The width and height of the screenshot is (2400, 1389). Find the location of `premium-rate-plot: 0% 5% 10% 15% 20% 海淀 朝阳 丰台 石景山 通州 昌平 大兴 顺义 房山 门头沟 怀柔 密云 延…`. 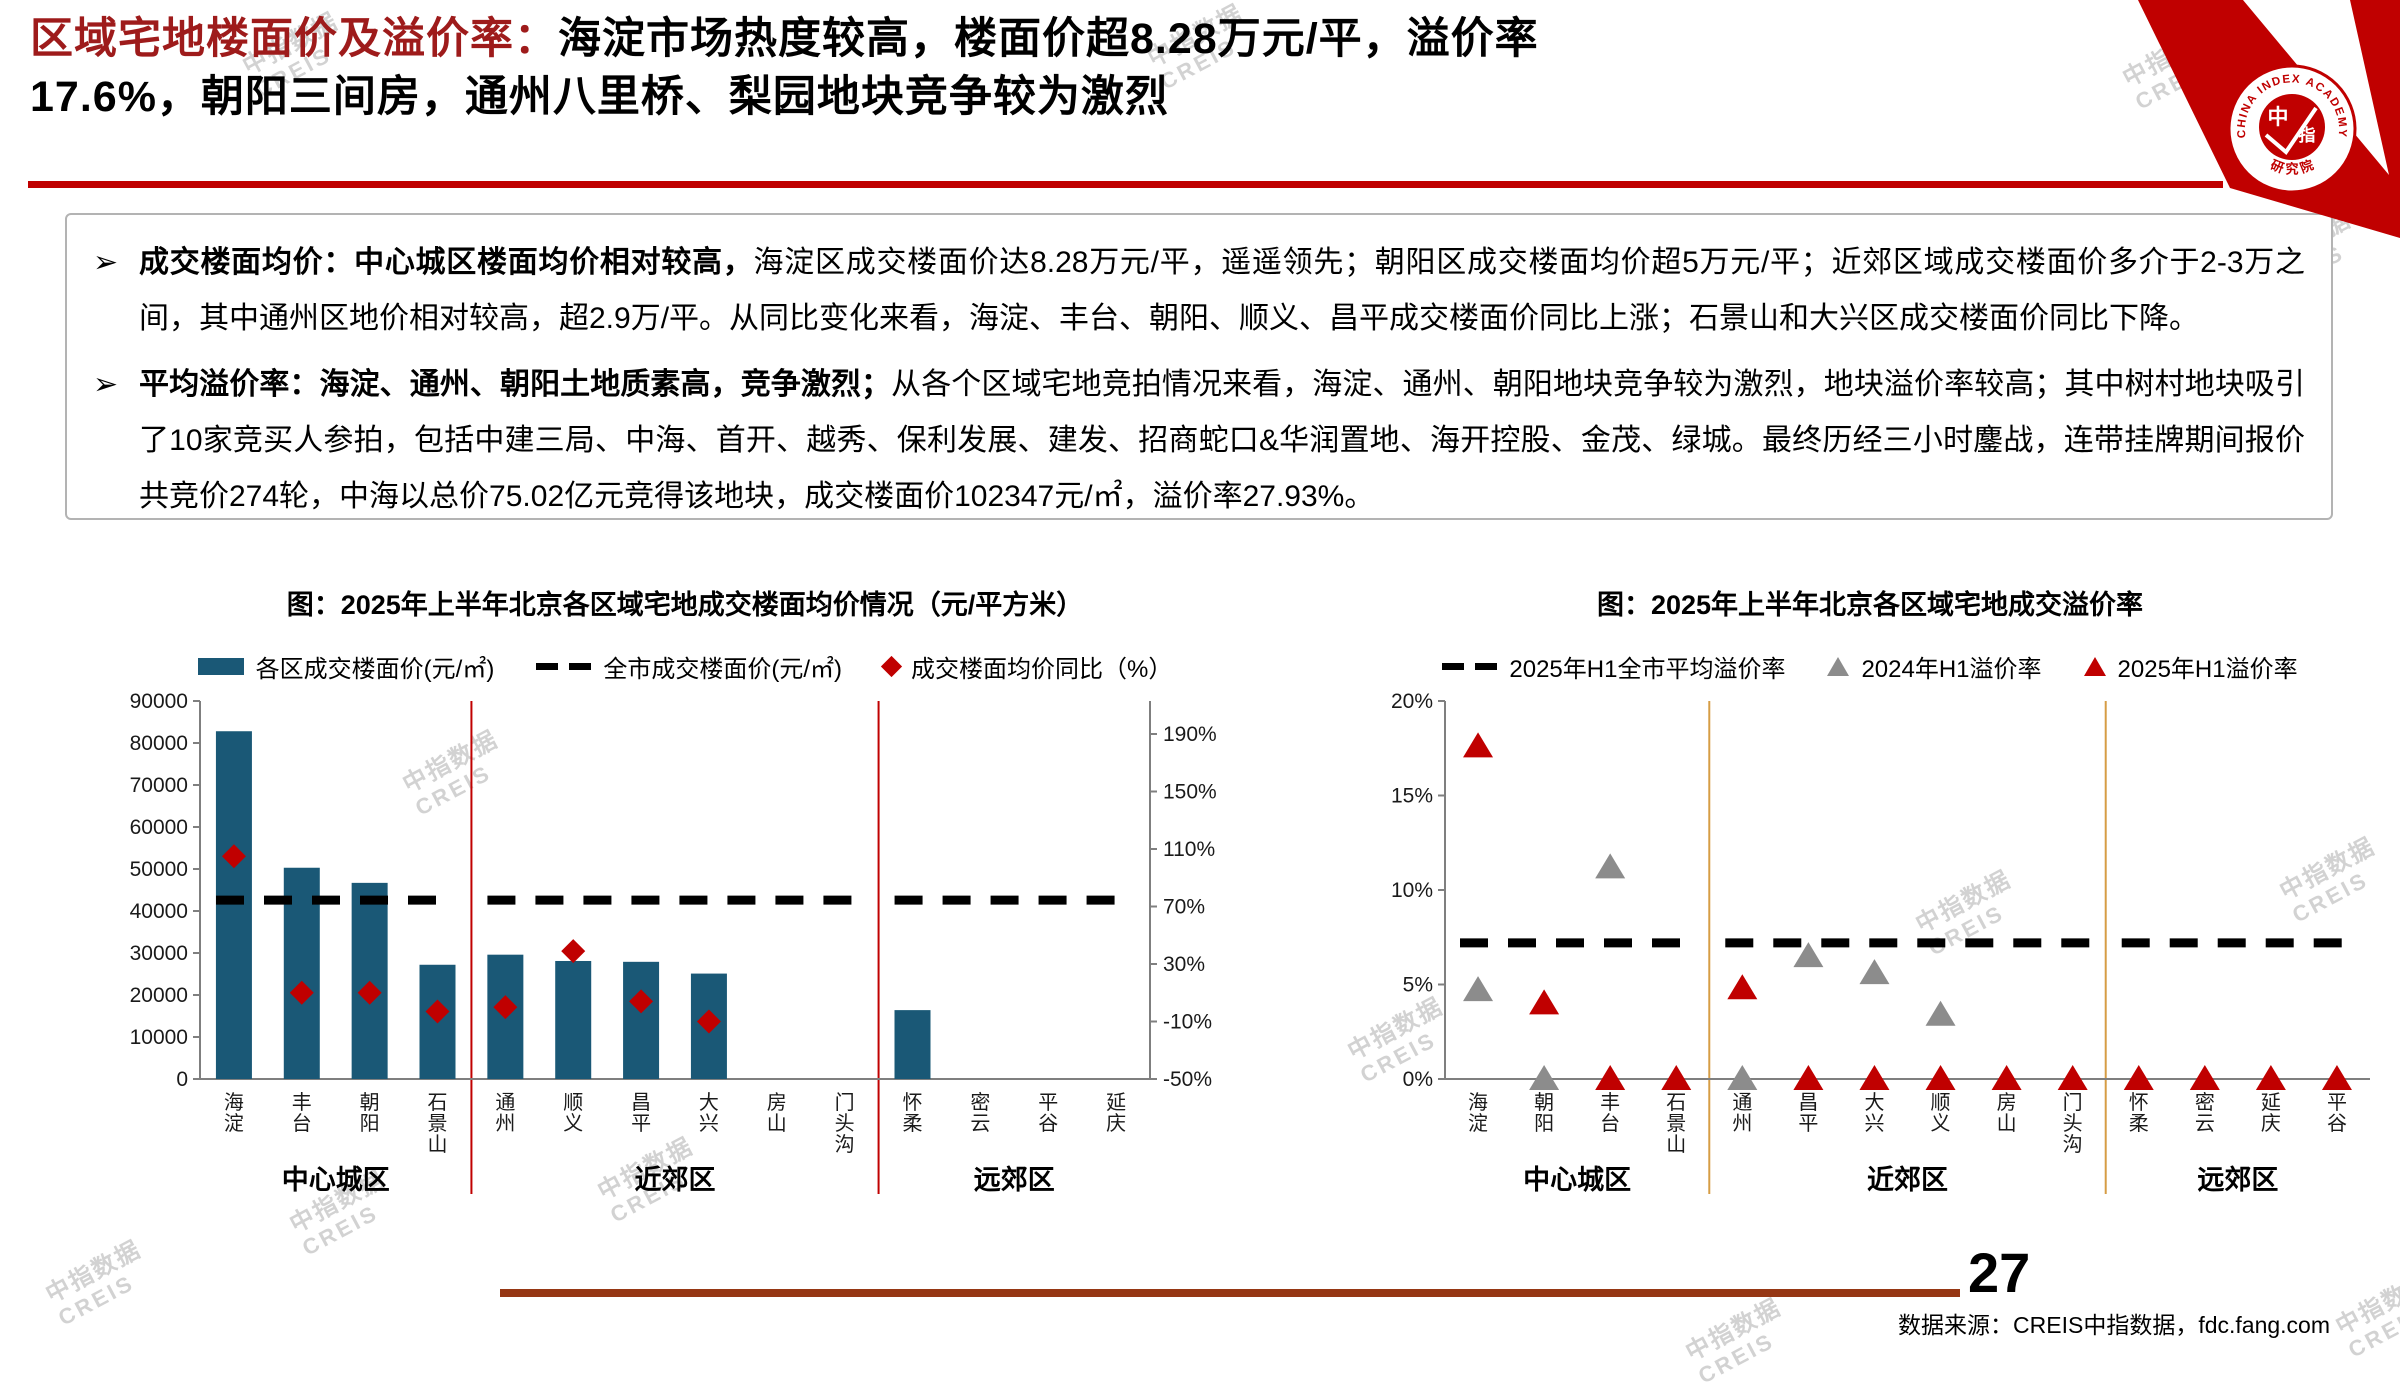

premium-rate-plot: 0% 5% 10% 15% 20% 海淀 朝阳 丰台 石景山 通州 昌平 大兴 顺义 房山 门头沟 怀柔 密云 延… is located at coordinates (1880, 942).